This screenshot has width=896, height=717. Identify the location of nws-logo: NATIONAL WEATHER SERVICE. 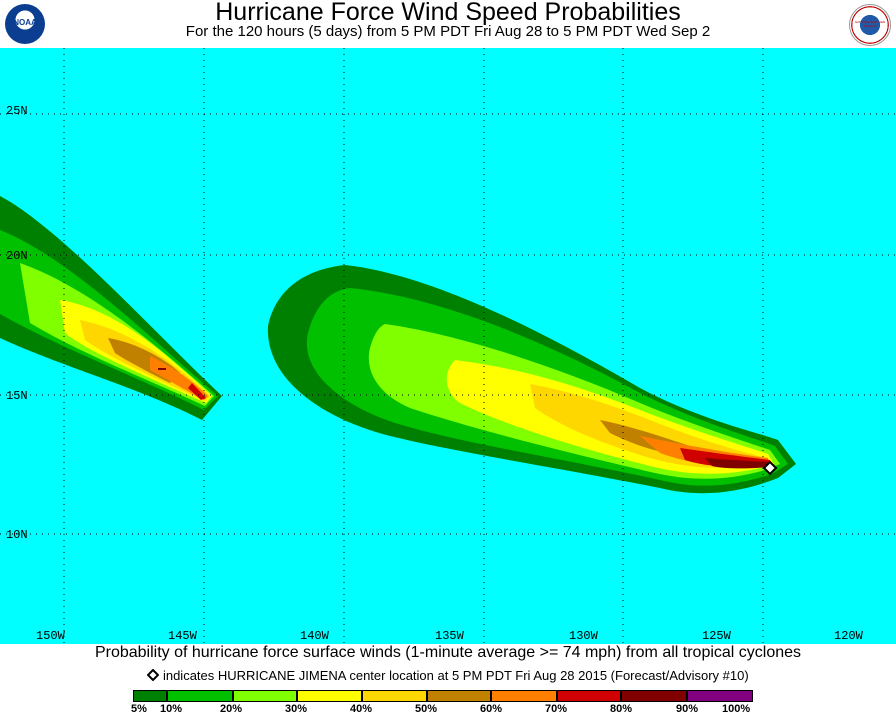
(870, 25).